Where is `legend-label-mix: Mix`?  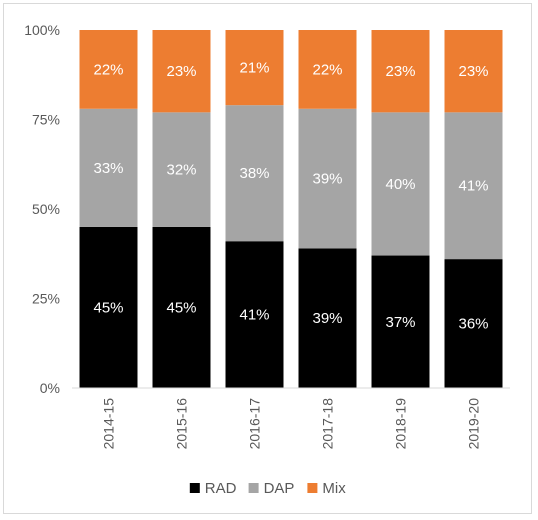 legend-label-mix: Mix is located at coordinates (334, 488).